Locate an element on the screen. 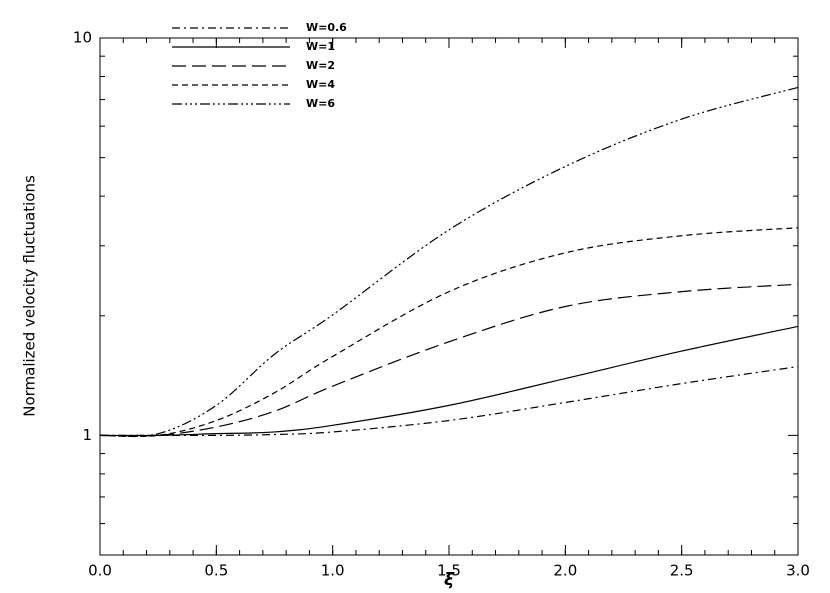 The image size is (830, 593). legend-label: W=2 is located at coordinates (320, 65).